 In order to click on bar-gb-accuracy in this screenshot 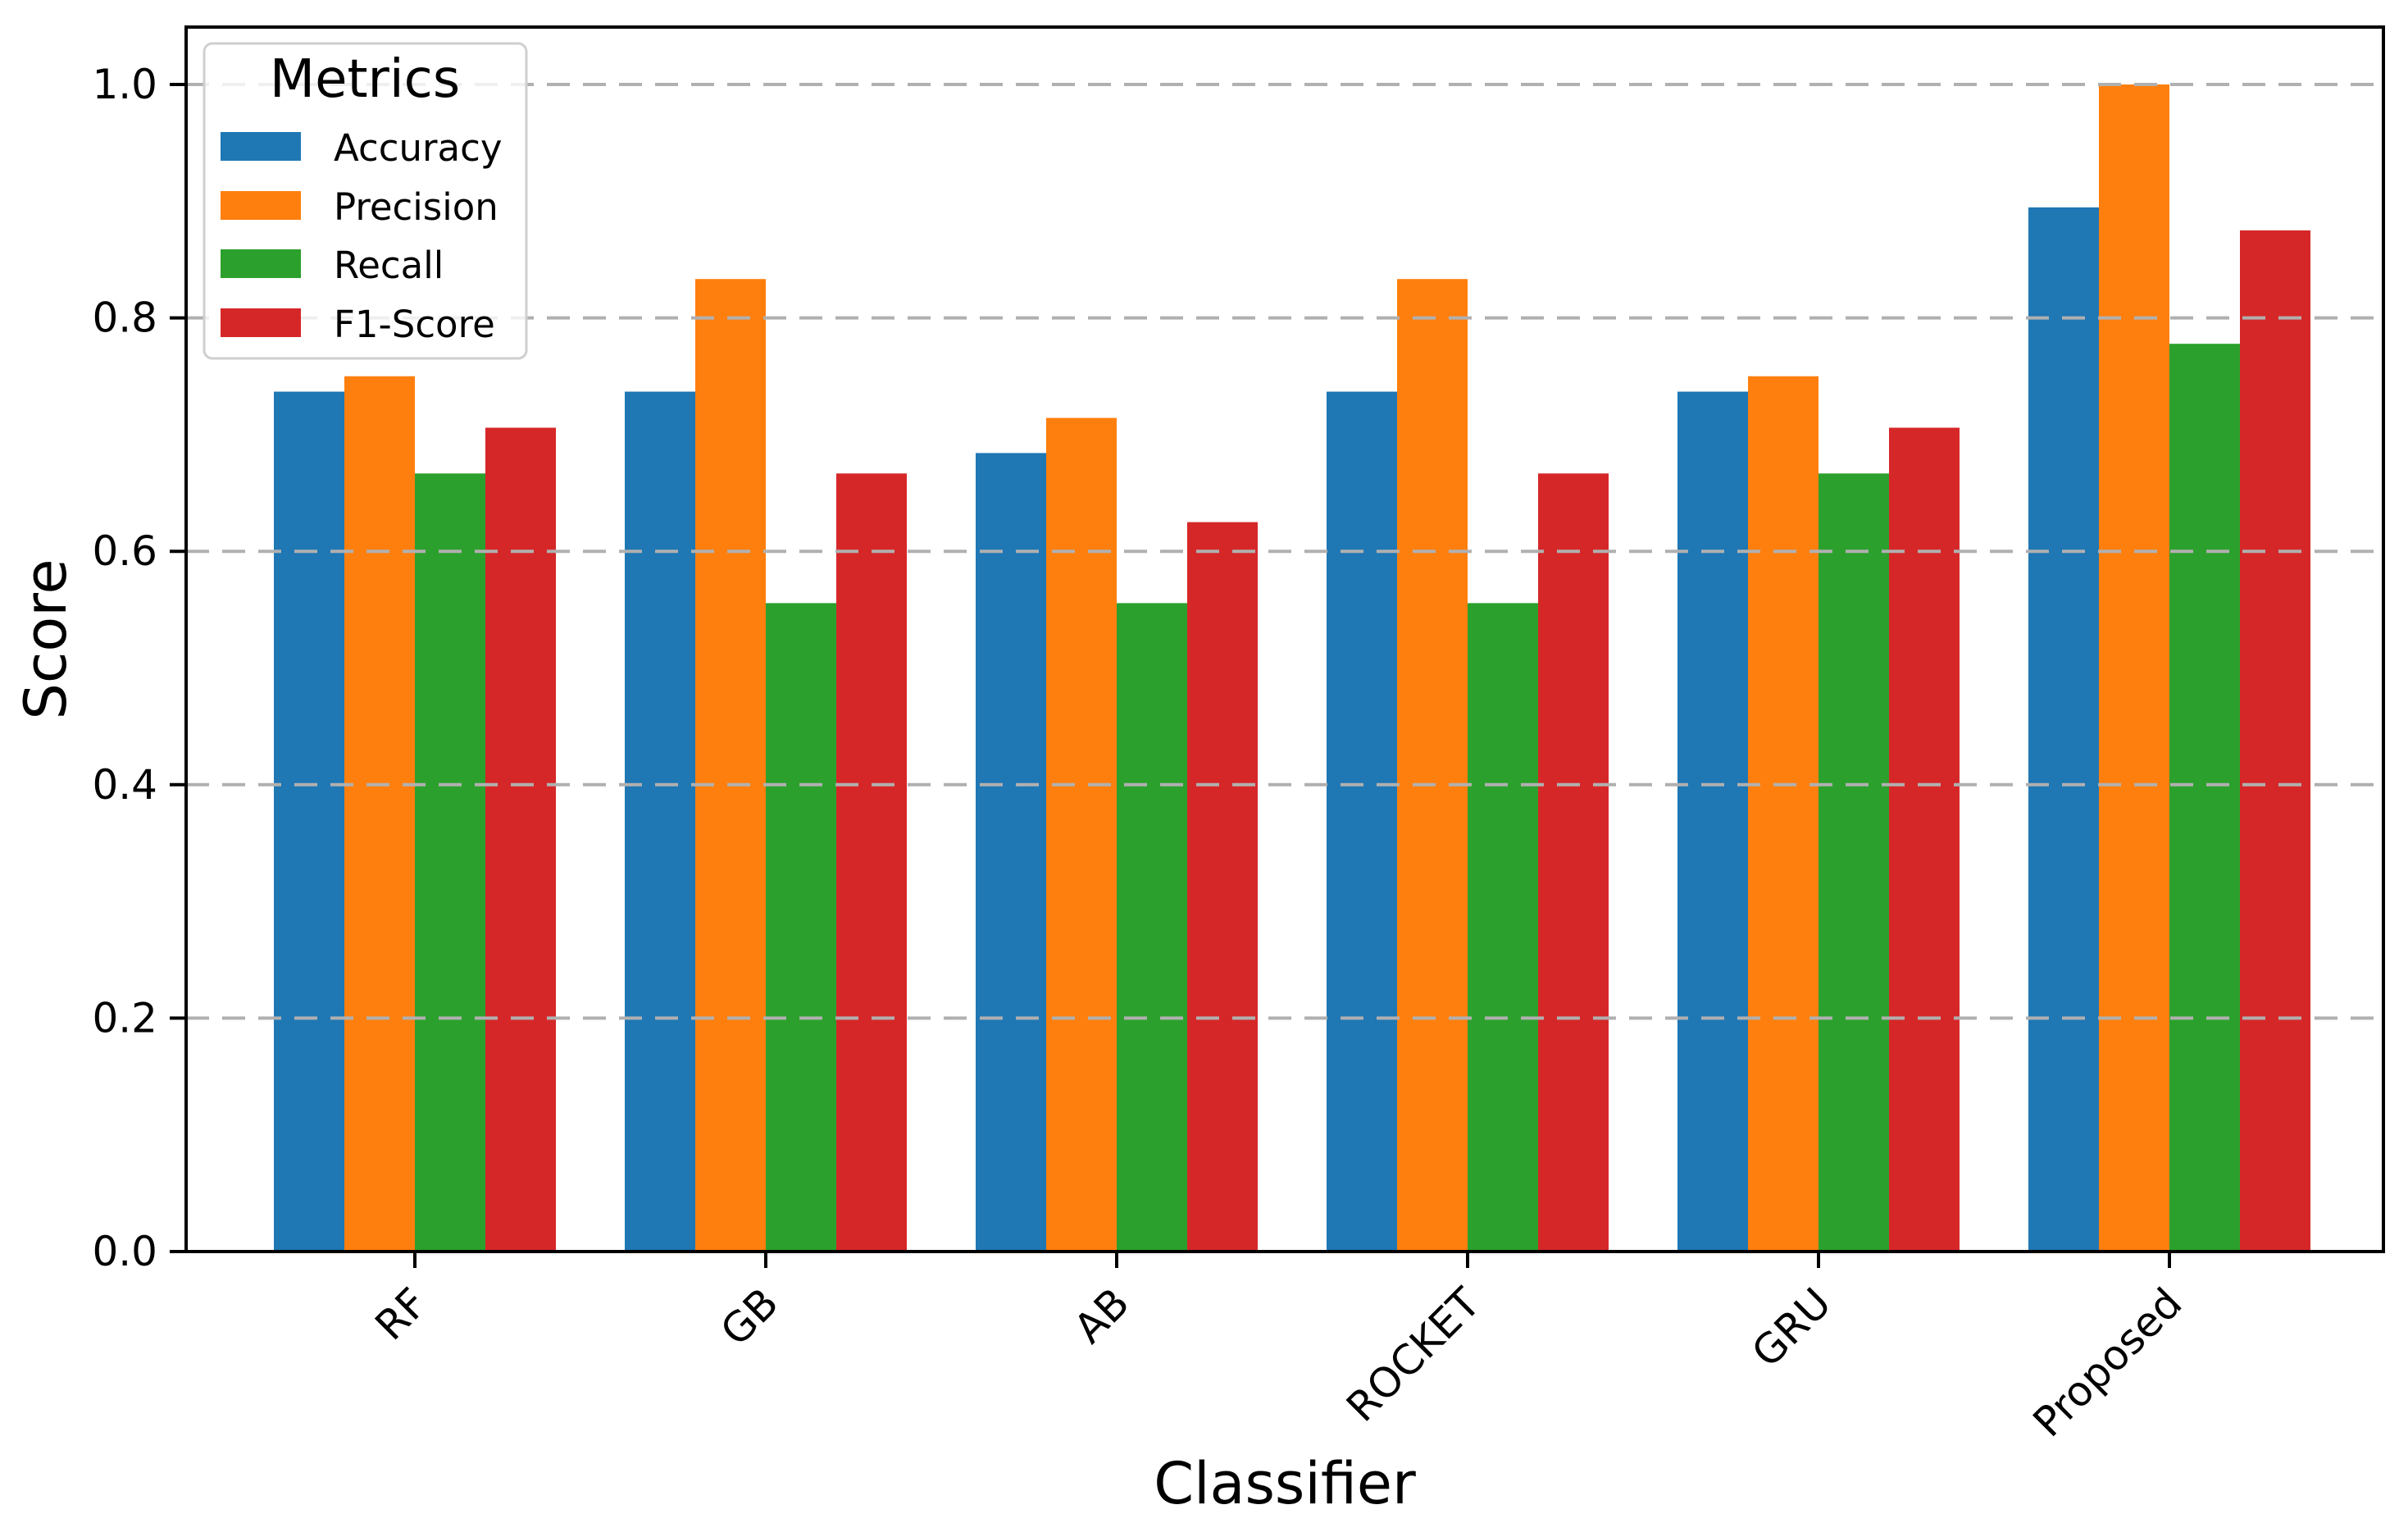, I will do `click(660, 821)`.